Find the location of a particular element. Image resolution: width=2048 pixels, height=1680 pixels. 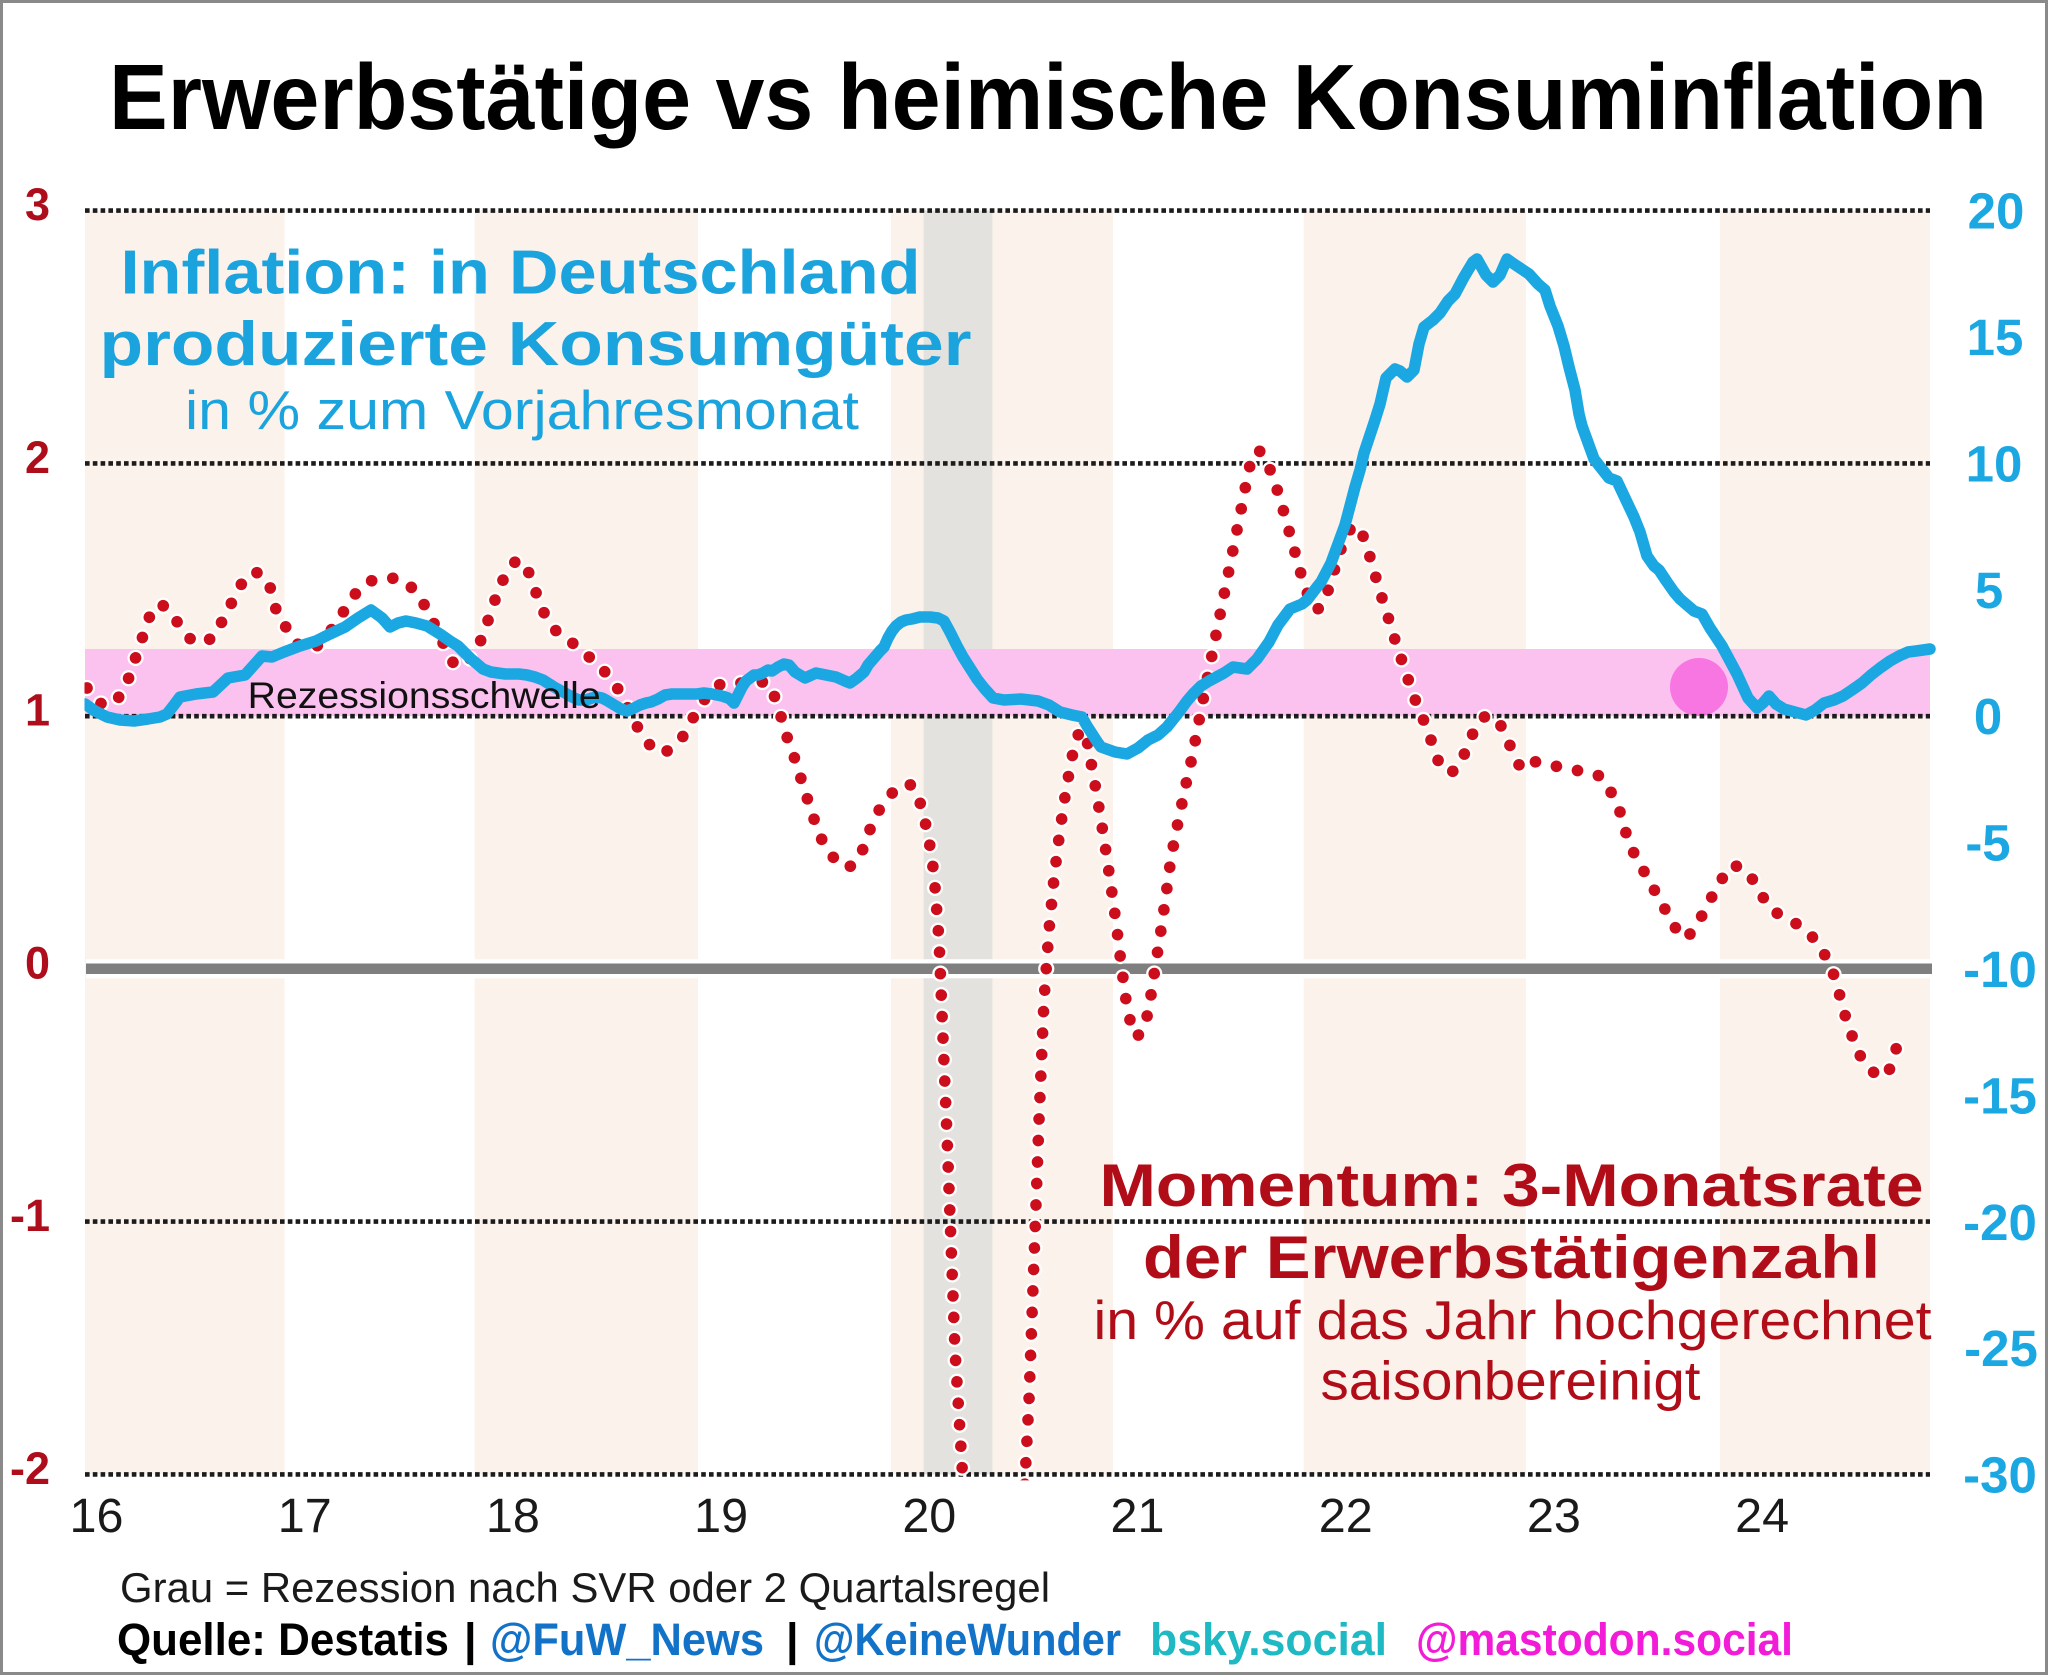

svg-text: 16 is located at coordinates (97, 1516).